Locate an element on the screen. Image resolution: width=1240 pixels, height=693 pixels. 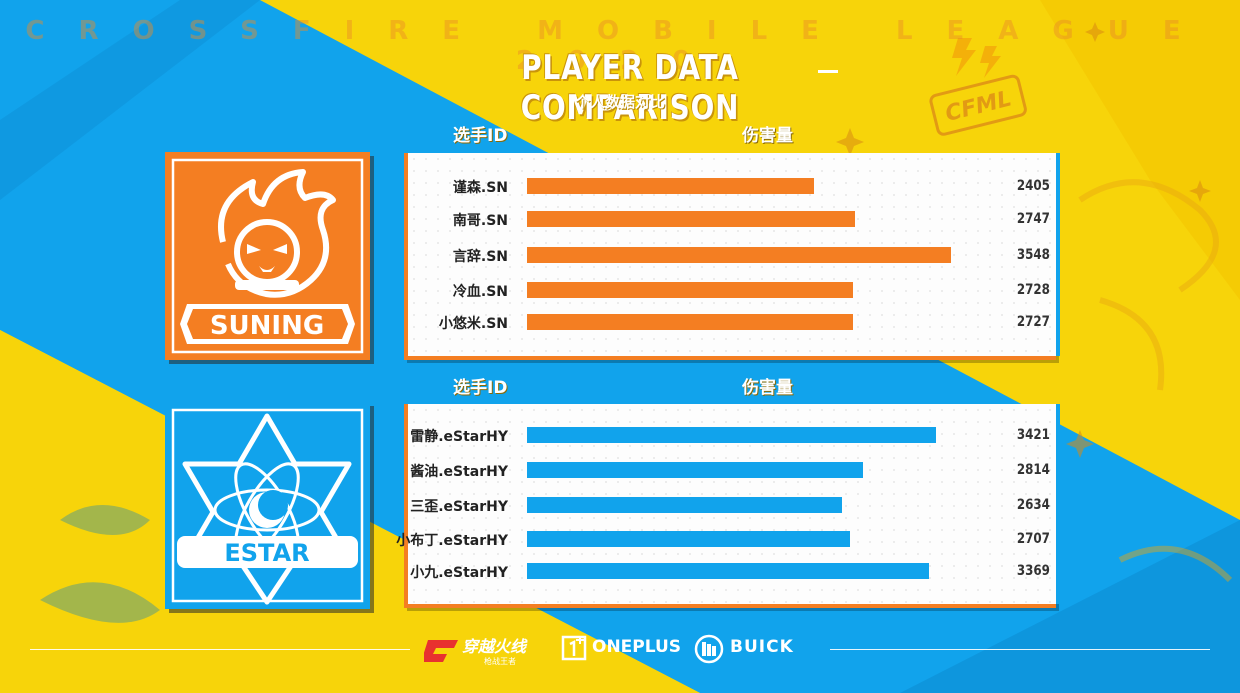
suning-logo: SUNING is located at coordinates (267, 256).